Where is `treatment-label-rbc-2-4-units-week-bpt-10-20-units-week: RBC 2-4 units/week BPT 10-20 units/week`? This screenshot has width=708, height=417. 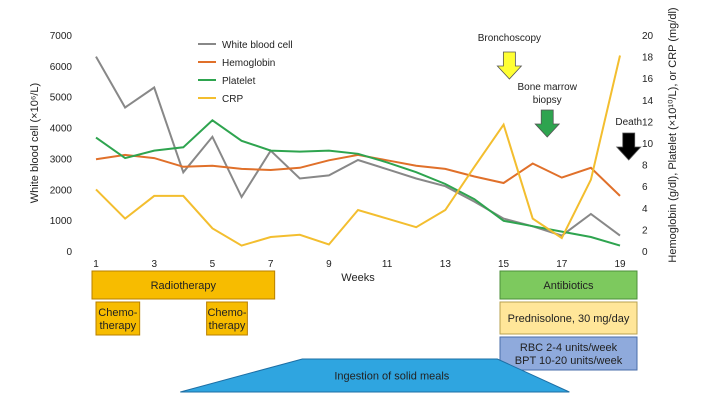
treatment-label-rbc-2-4-units-week-bpt-10-20-units-week: RBC 2-4 units/week BPT 10-20 units/week is located at coordinates (569, 354).